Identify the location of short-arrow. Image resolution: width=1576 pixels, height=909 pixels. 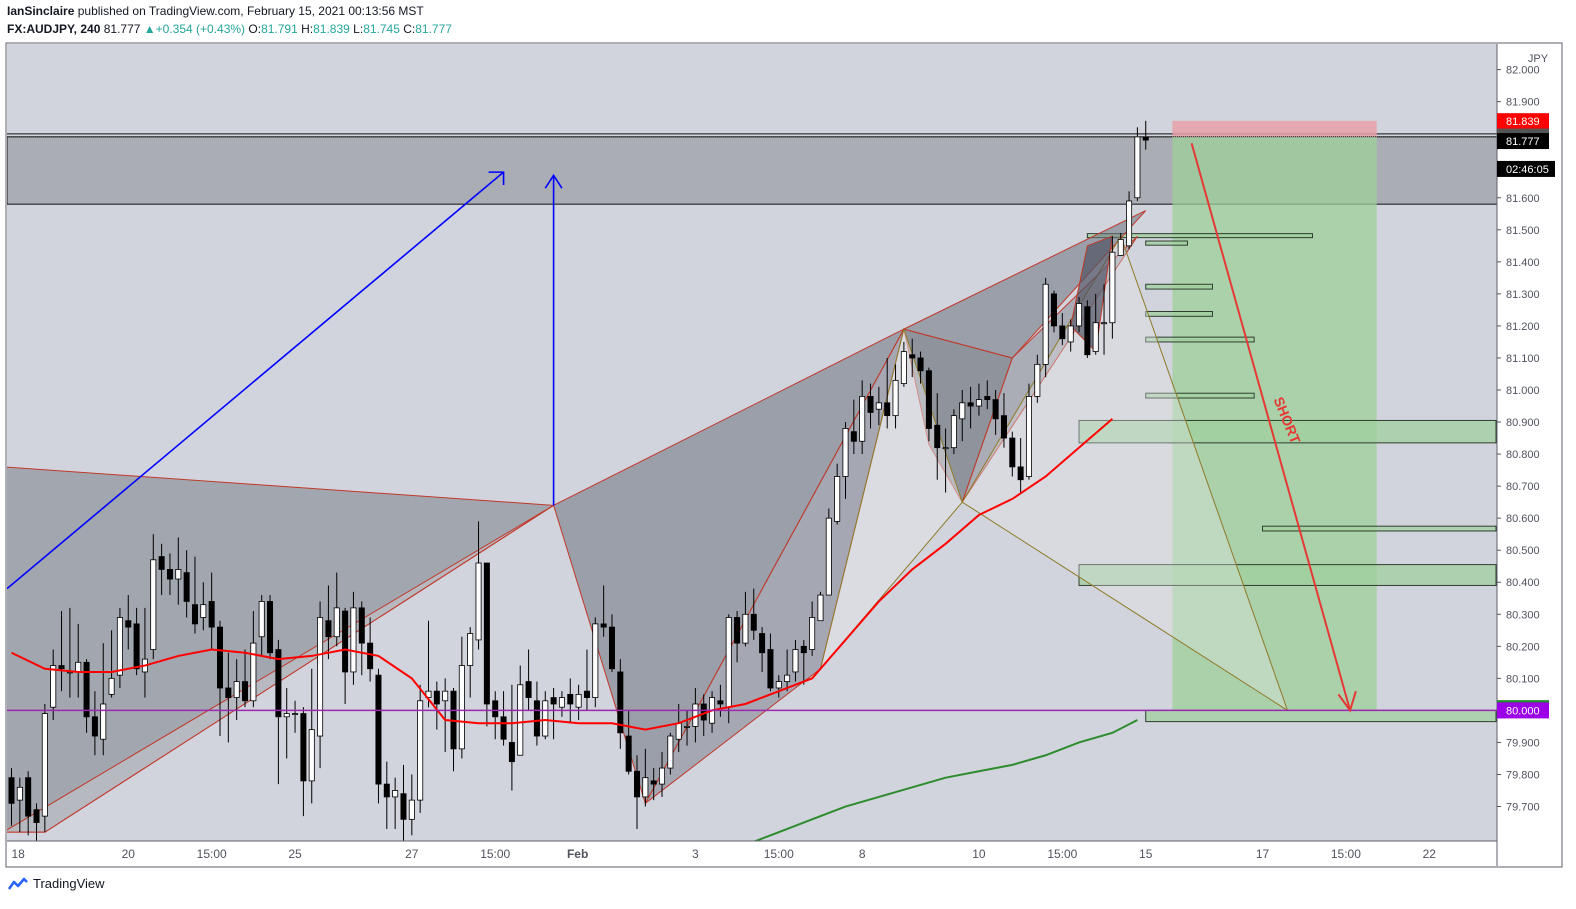
(1271, 427).